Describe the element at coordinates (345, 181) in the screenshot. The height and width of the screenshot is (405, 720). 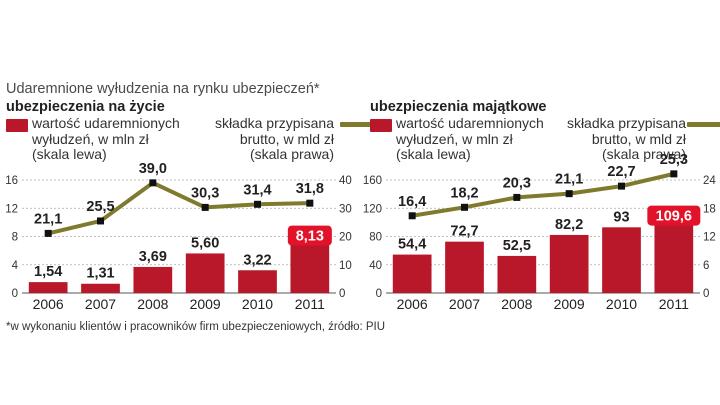
I see `left-right-tick-label: 40` at that location.